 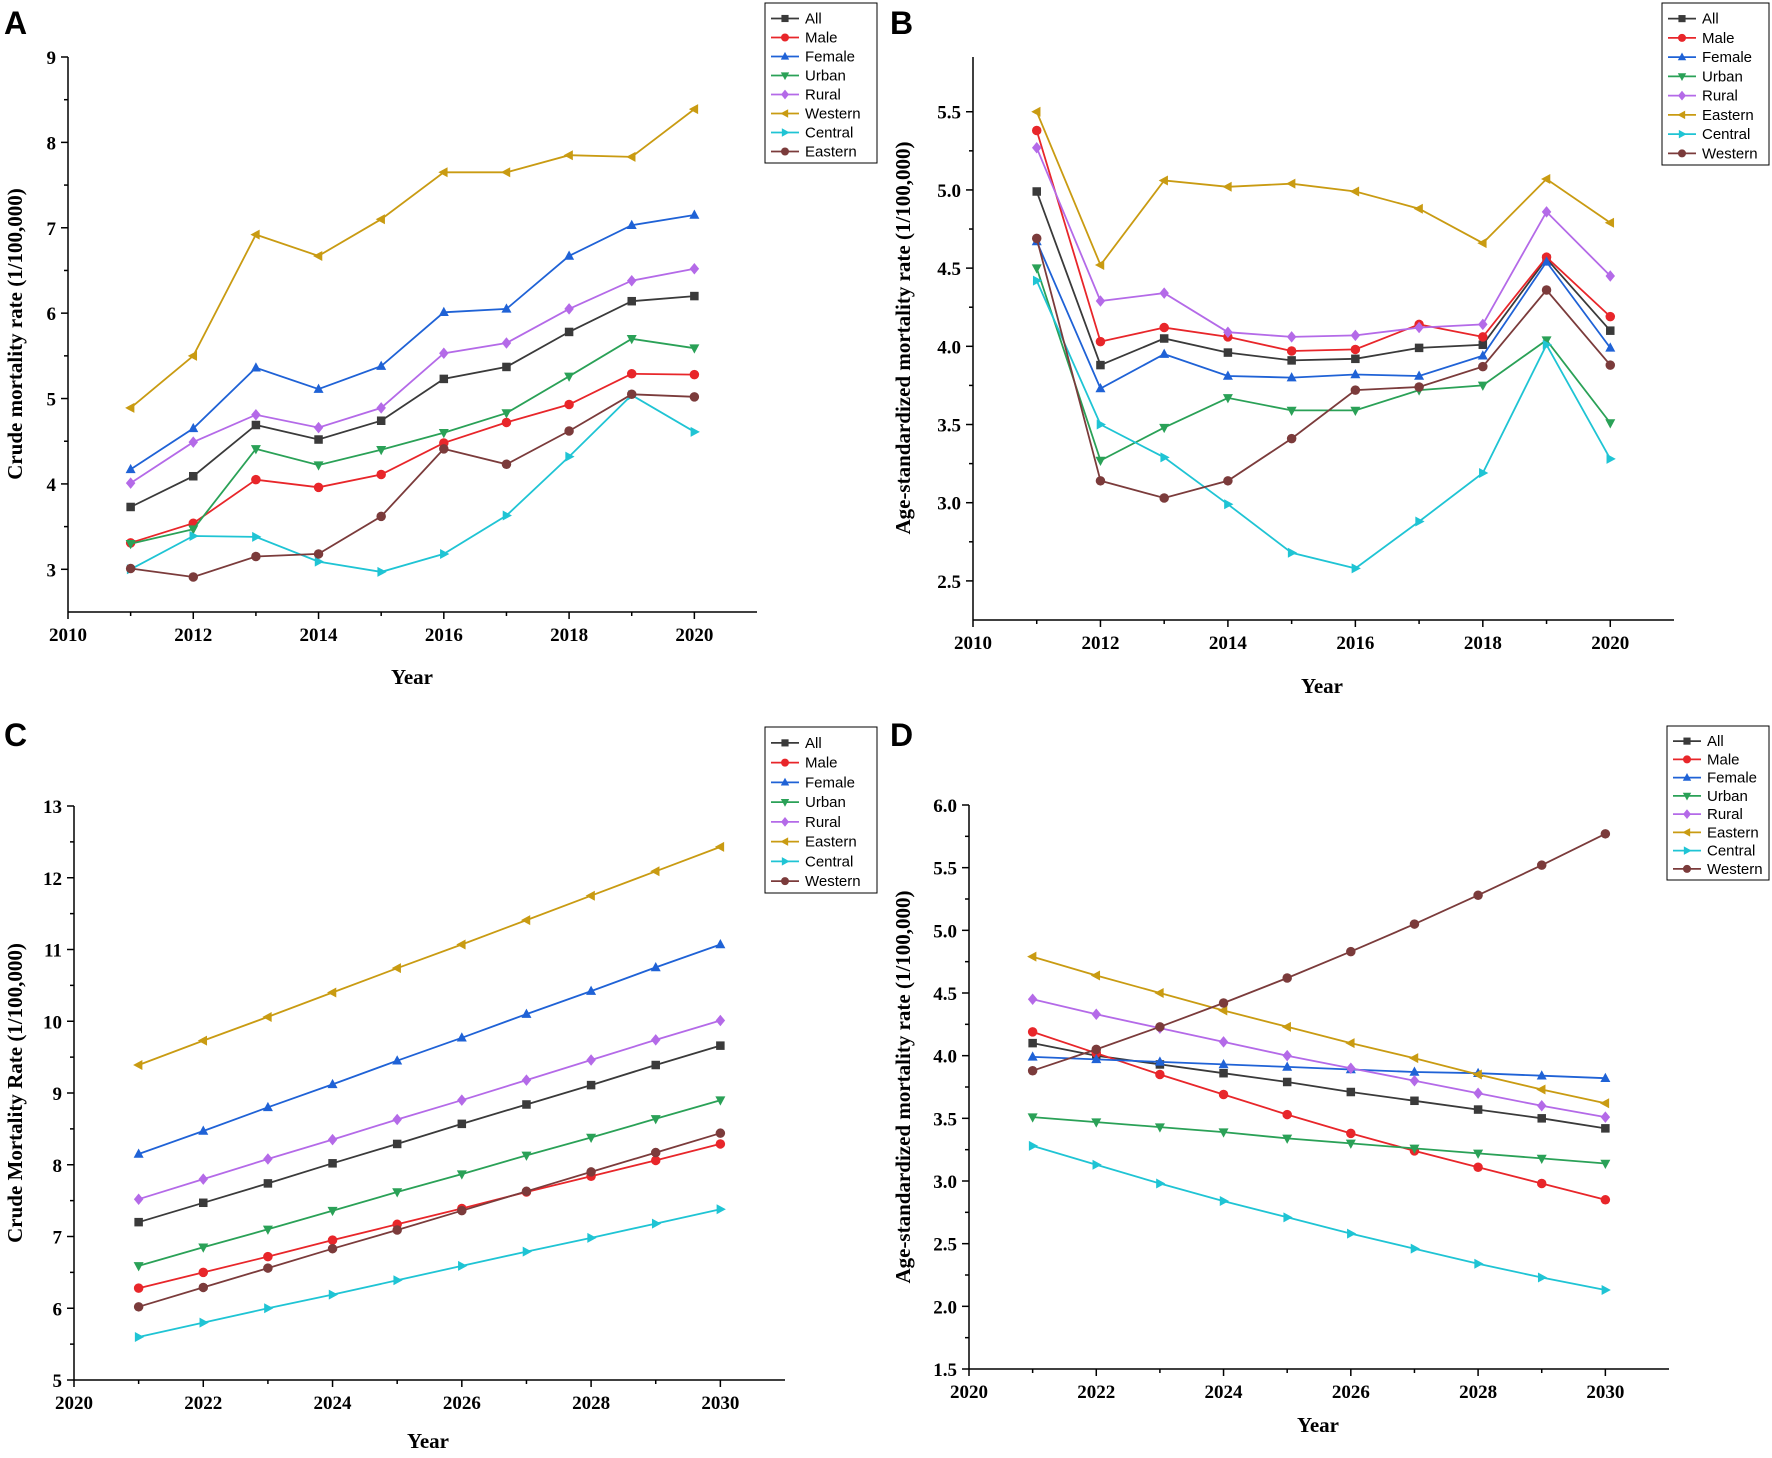 I want to click on panel-d-legend-label: Female, so click(x=1732, y=778).